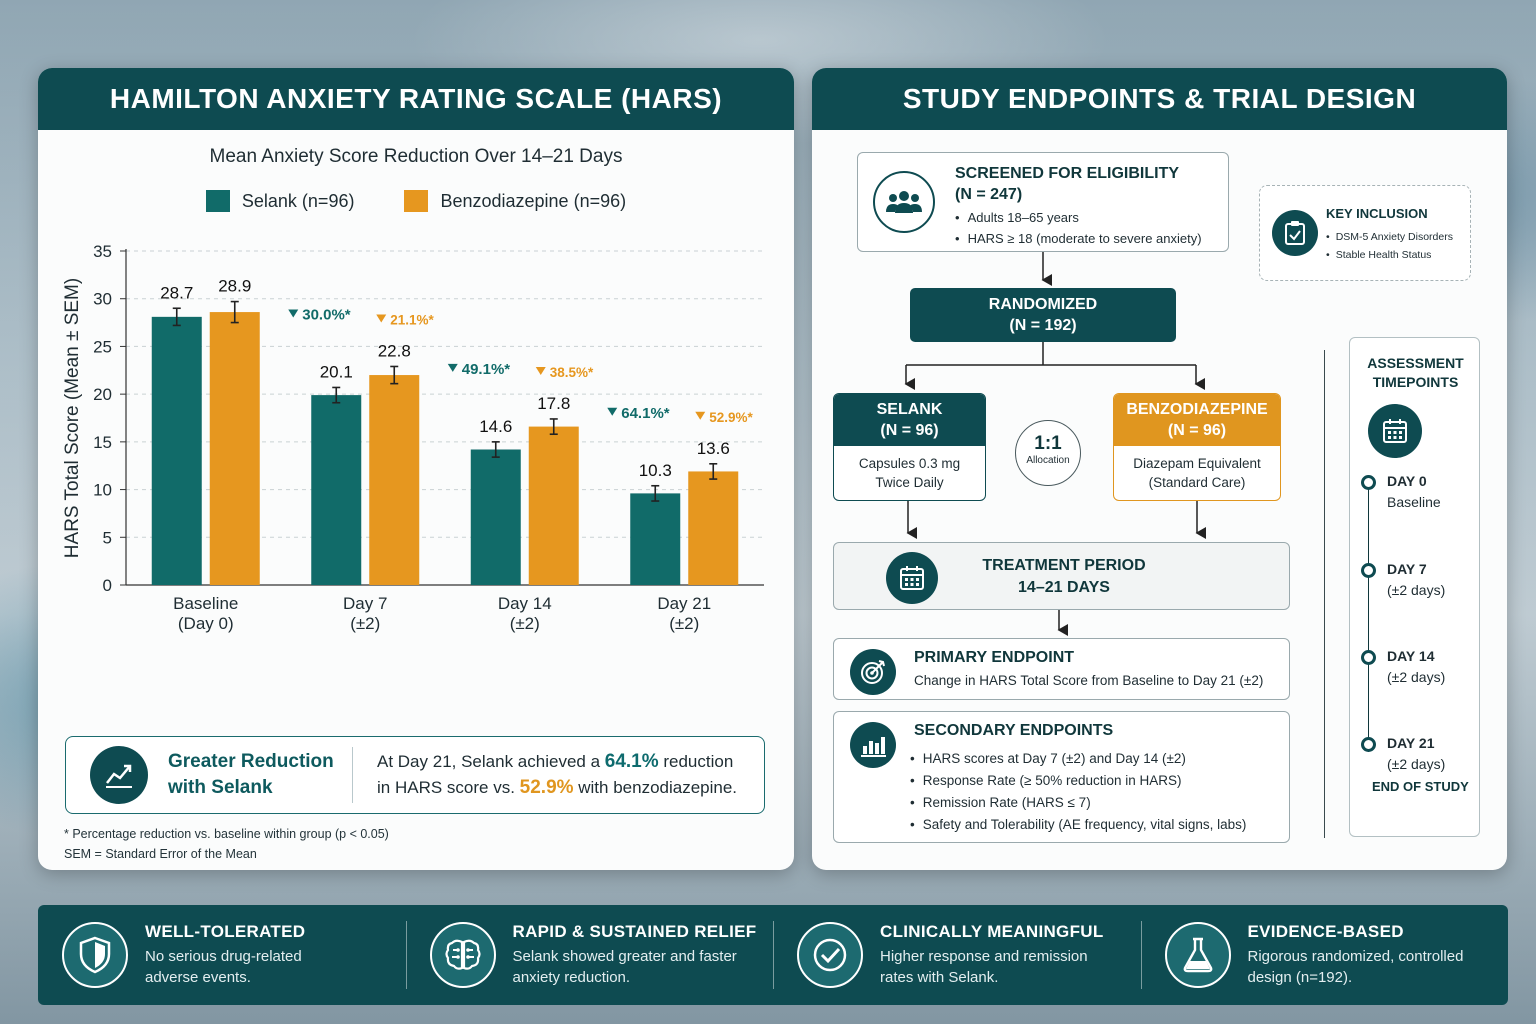 This screenshot has height=1024, width=1536. I want to click on data-label: 28.9, so click(234, 286).